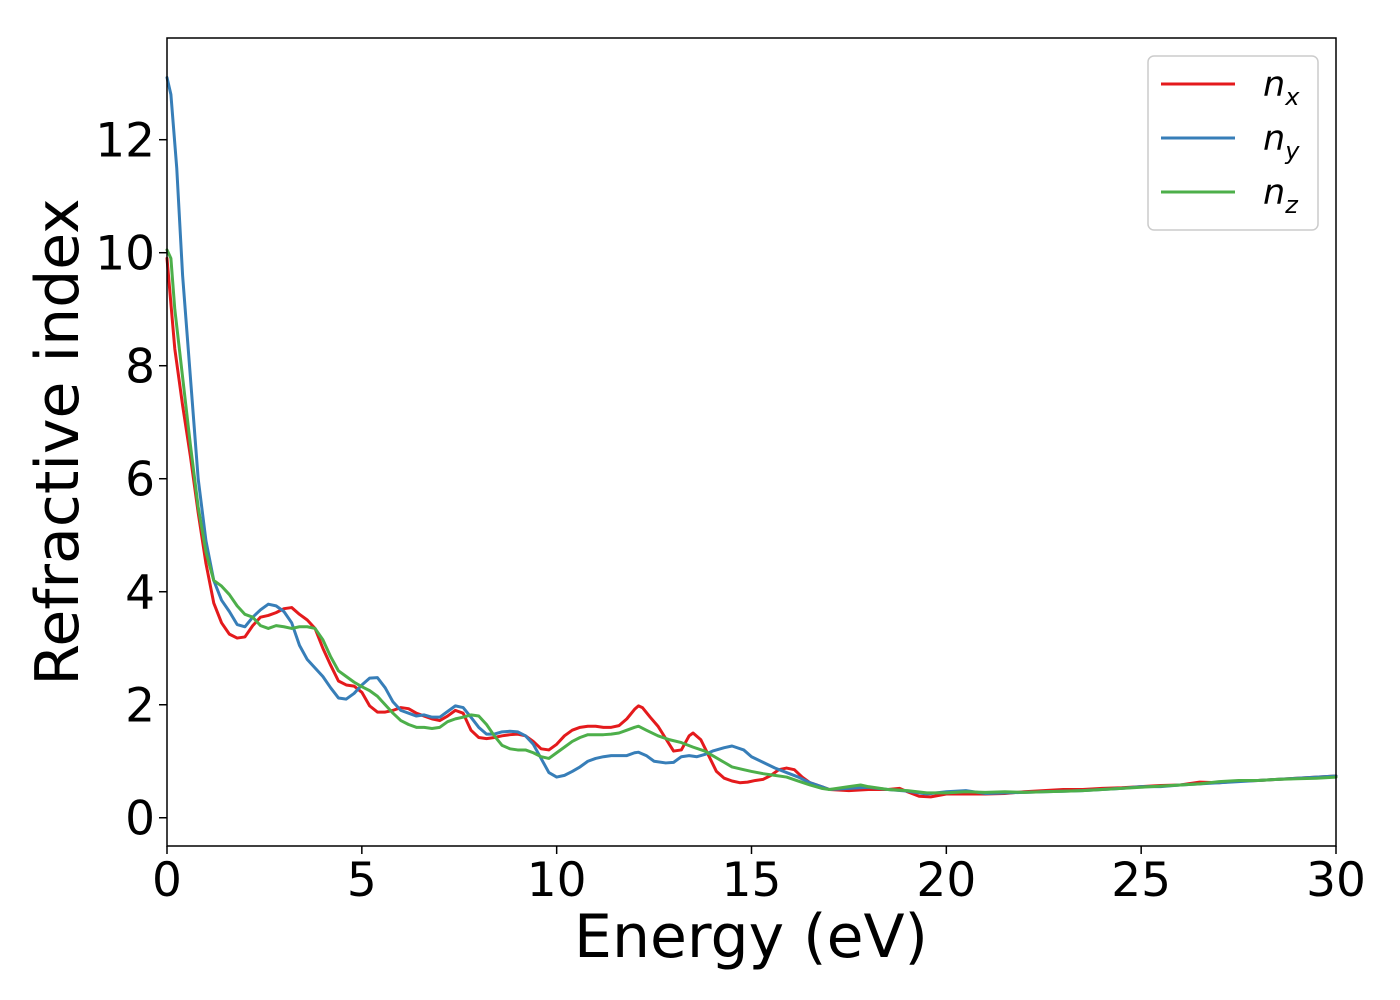 This screenshot has width=1400, height=1000. Describe the element at coordinates (1336, 880) in the screenshot. I see `x-tick-label: 30` at that location.